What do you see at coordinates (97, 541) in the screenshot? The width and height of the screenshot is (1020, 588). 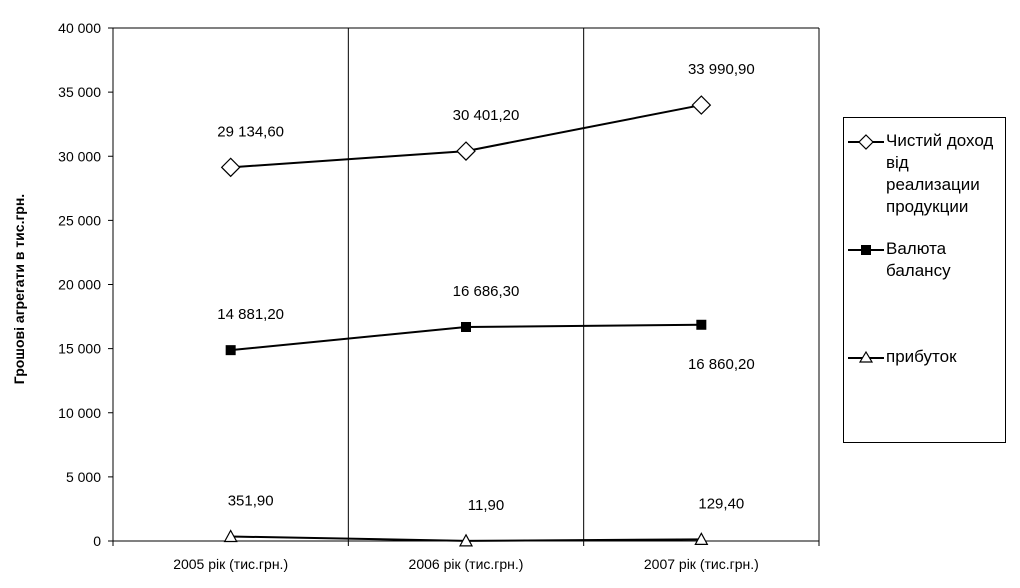 I see `y-tick-label: 0` at bounding box center [97, 541].